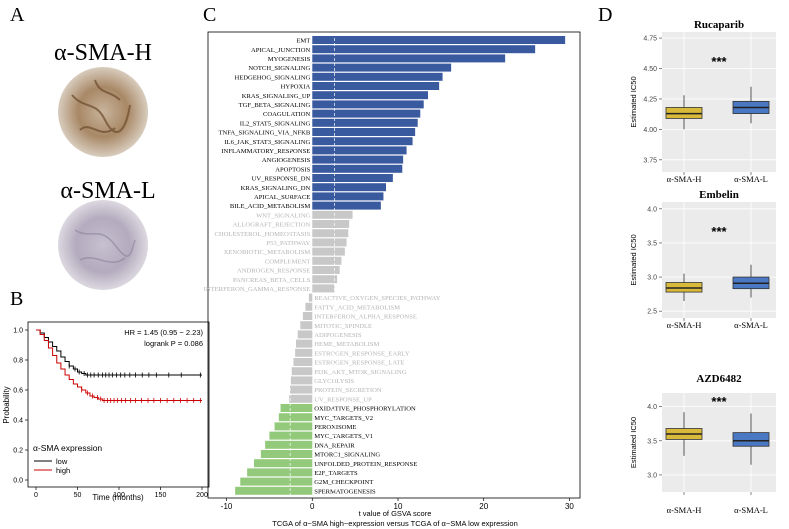 The width and height of the screenshot is (789, 529). What do you see at coordinates (289, 59) in the screenshot?
I see `gsva-bar-label: MYOGENESIS` at bounding box center [289, 59].